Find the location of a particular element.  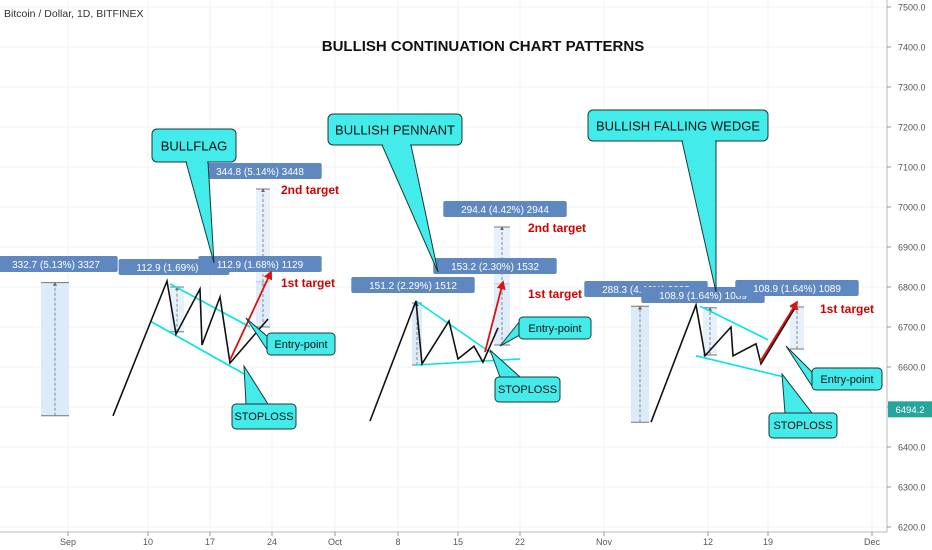

measure-label: 294.4 (4.42%) 2944 is located at coordinates (505, 210).